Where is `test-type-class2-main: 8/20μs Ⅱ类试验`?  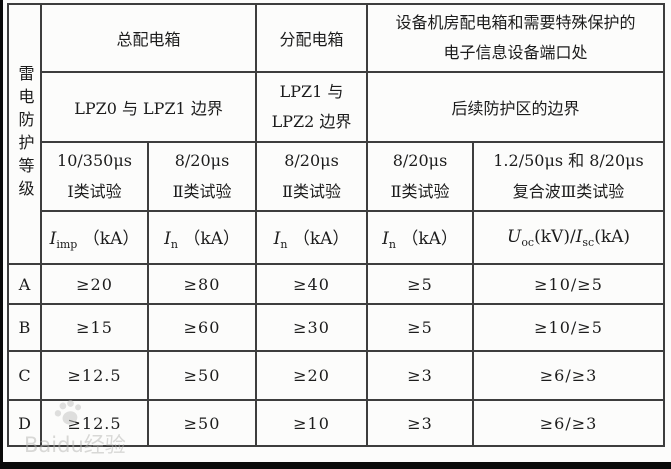 test-type-class2-main: 8/20μs Ⅱ类试验 is located at coordinates (202, 176).